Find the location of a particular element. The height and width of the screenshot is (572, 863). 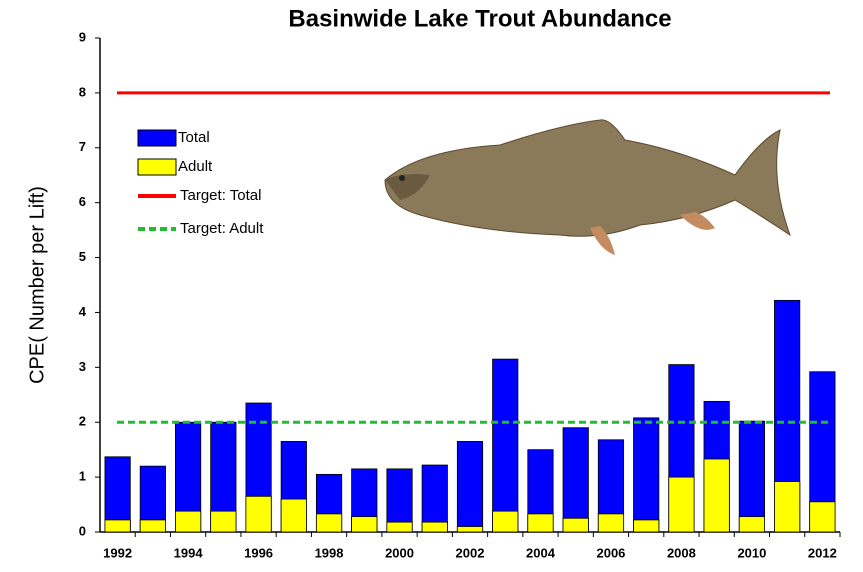

y-tick-label: 9 is located at coordinates (82, 36).